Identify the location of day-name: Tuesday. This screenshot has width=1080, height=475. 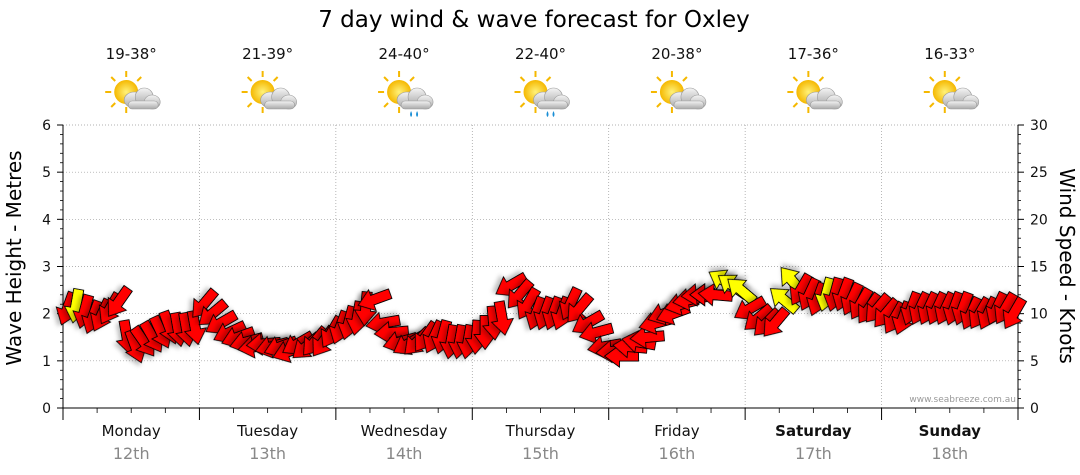
(267, 431).